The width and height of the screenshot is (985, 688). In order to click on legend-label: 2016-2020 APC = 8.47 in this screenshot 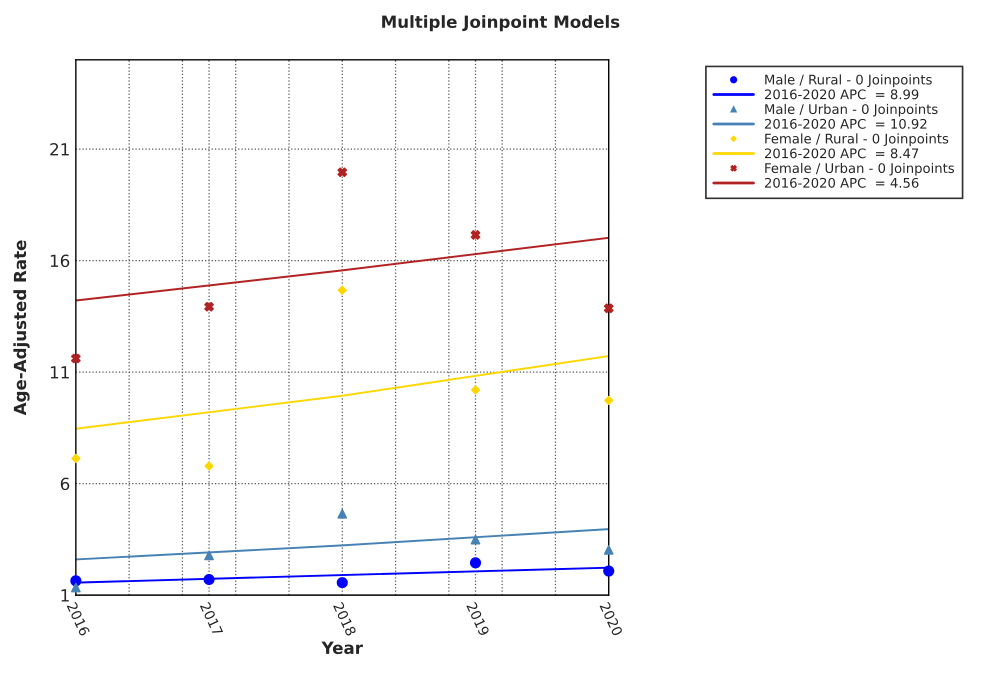, I will do `click(841, 153)`.